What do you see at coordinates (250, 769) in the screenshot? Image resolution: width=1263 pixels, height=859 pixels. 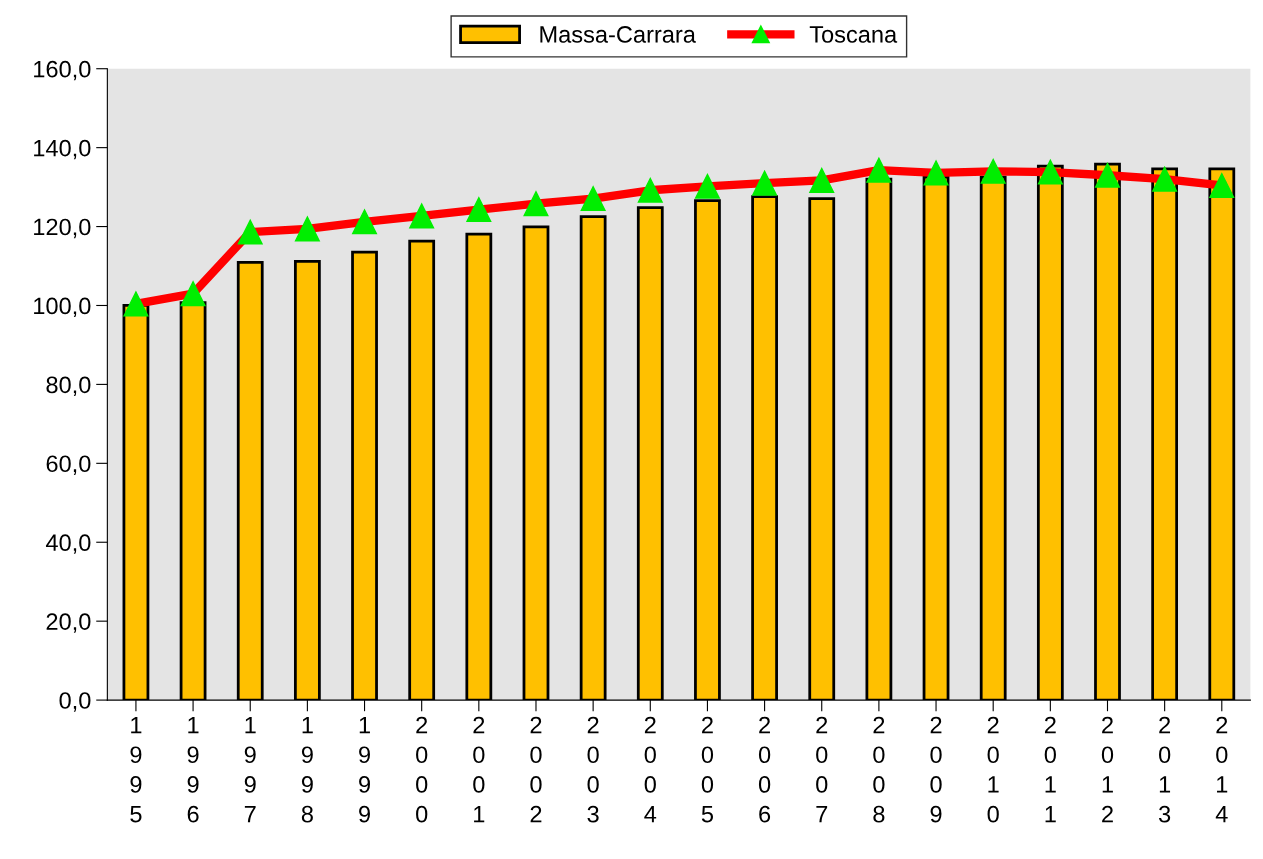 I see `x-tick-label: 1997` at bounding box center [250, 769].